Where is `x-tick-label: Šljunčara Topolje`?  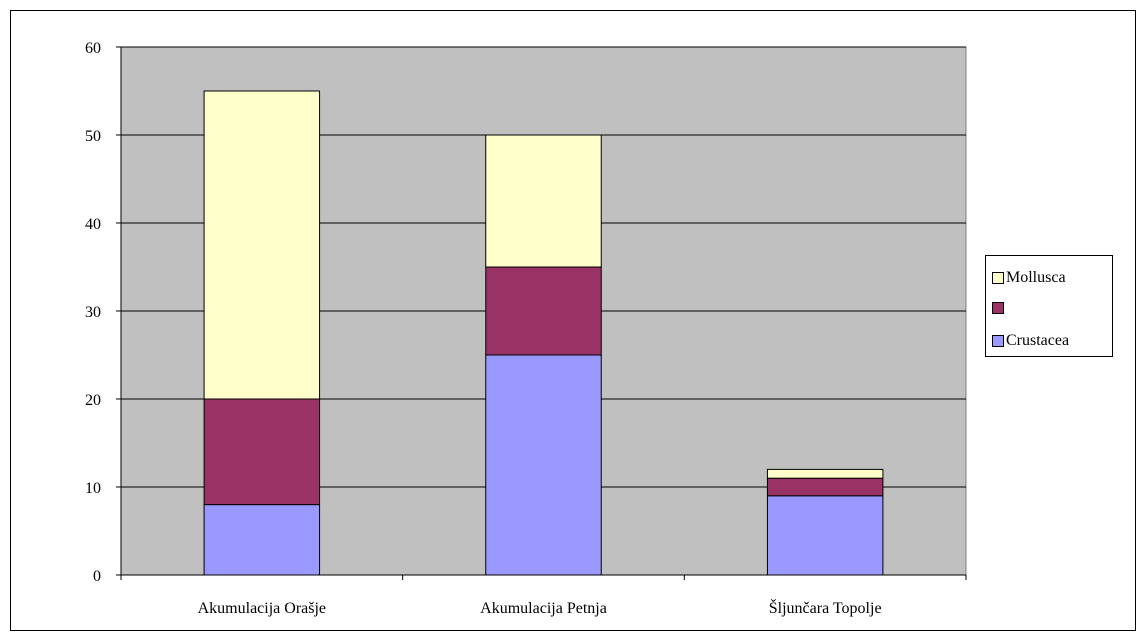
x-tick-label: Šljunčara Topolje is located at coordinates (825, 607).